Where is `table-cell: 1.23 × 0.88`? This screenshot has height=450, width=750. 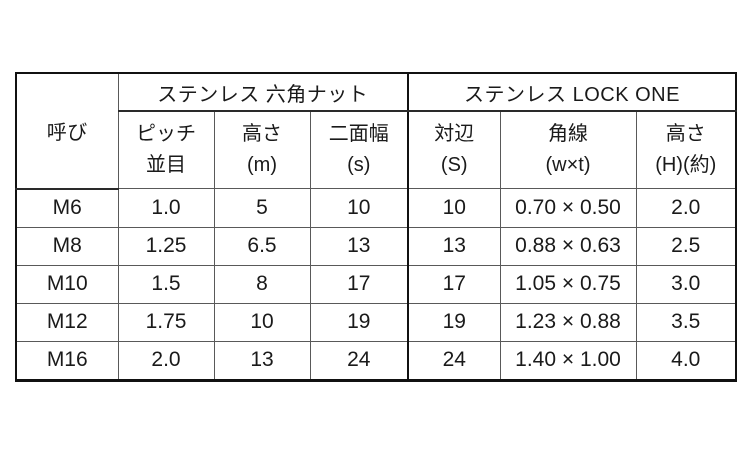
table-cell: 1.23 × 0.88 is located at coordinates (568, 322).